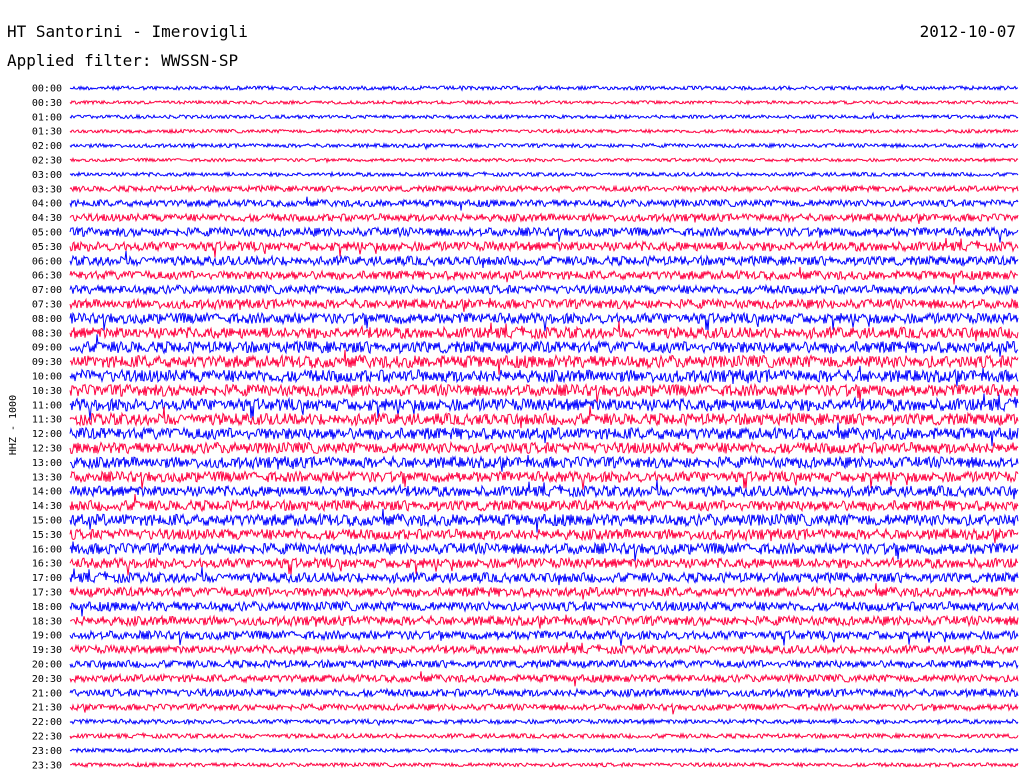  Describe the element at coordinates (47, 391) in the screenshot. I see `time-tick-label: 10:30` at that location.